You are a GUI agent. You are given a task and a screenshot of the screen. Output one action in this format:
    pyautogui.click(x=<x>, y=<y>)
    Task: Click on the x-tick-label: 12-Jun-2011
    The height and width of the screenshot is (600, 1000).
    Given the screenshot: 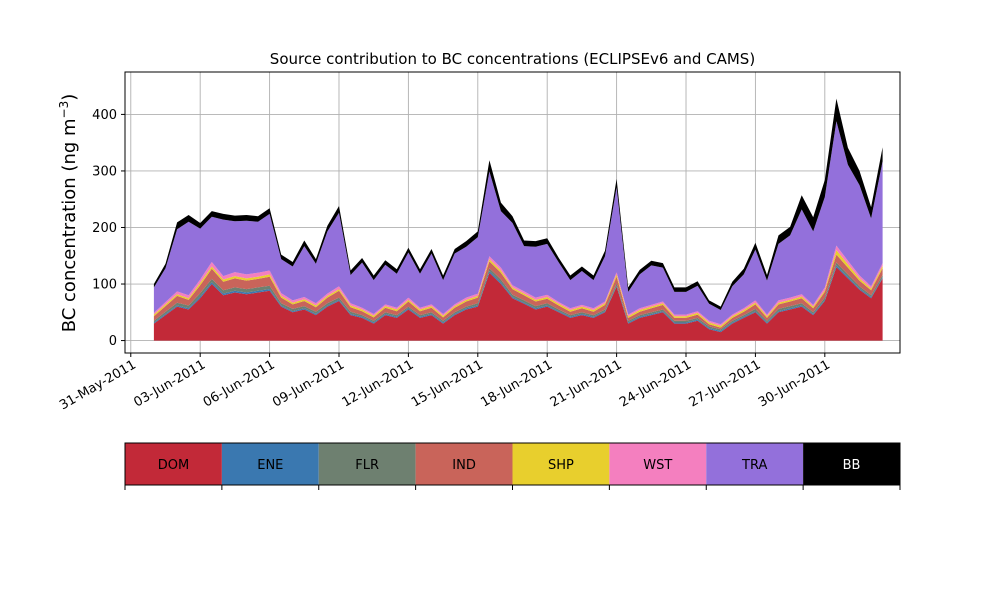 What is the action you would take?
    pyautogui.click(x=378, y=383)
    